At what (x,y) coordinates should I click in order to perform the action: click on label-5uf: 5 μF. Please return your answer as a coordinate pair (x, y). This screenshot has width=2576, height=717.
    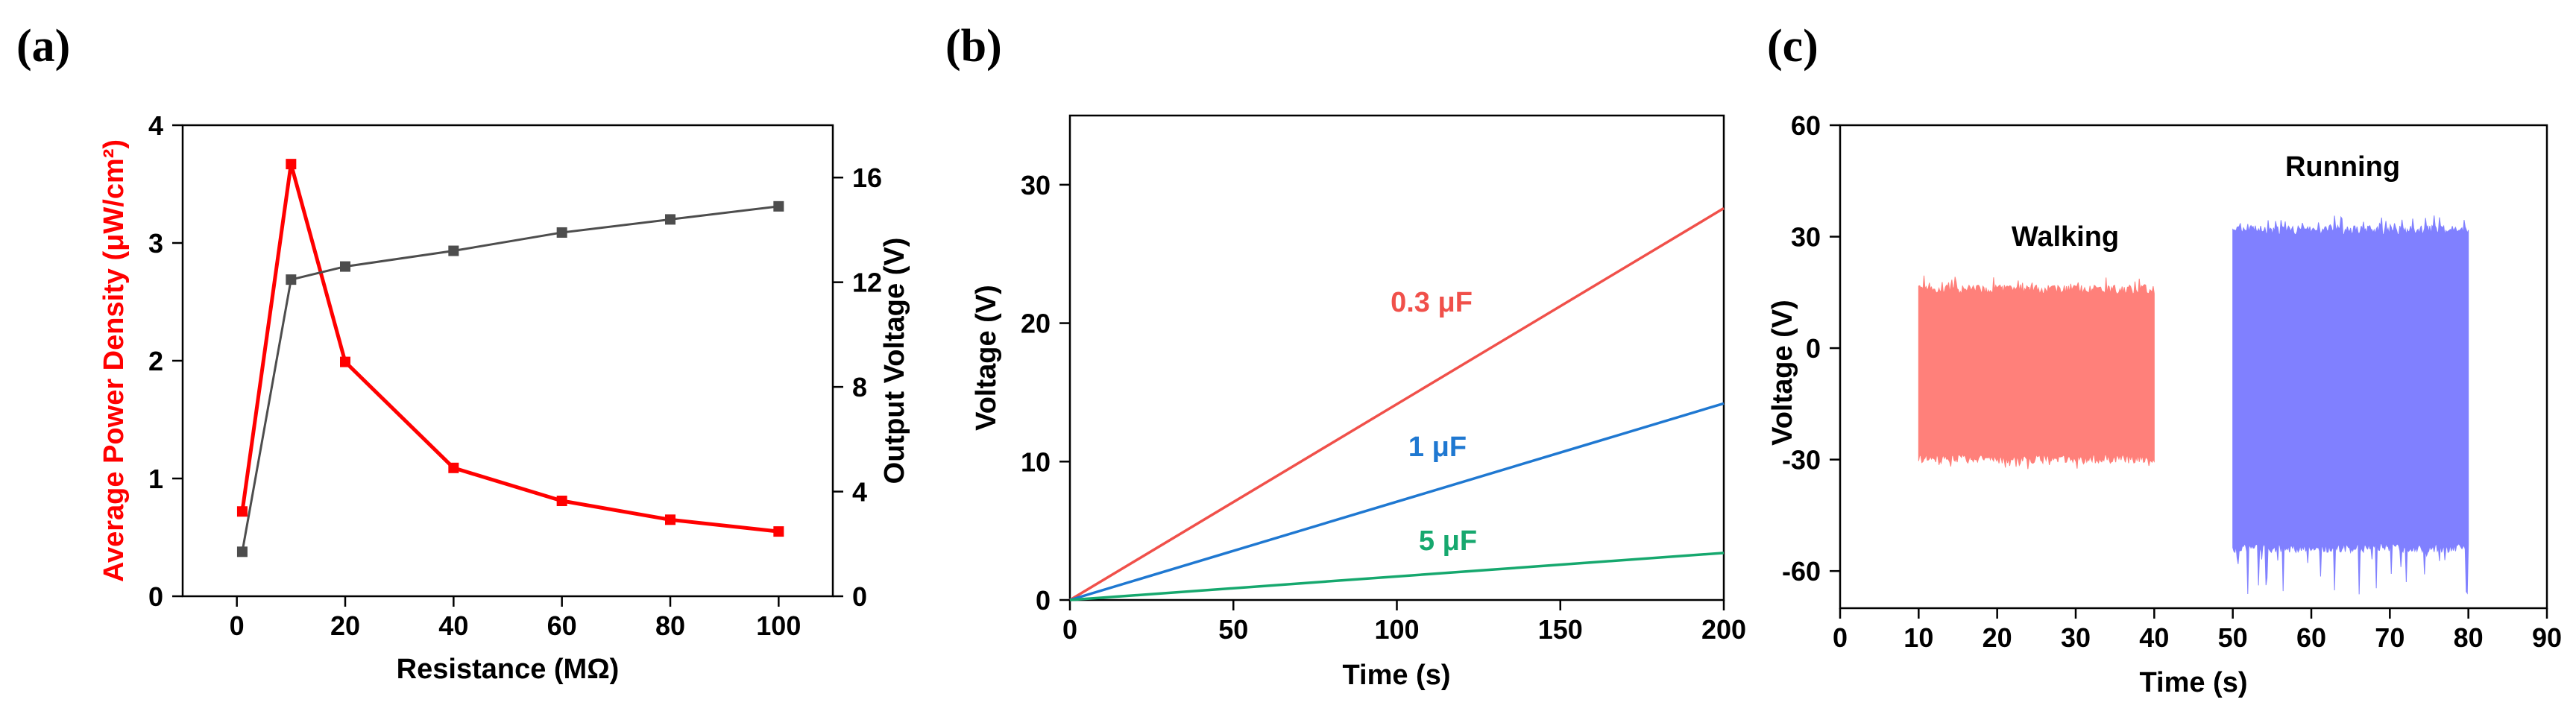
    Looking at the image, I should click on (1448, 541).